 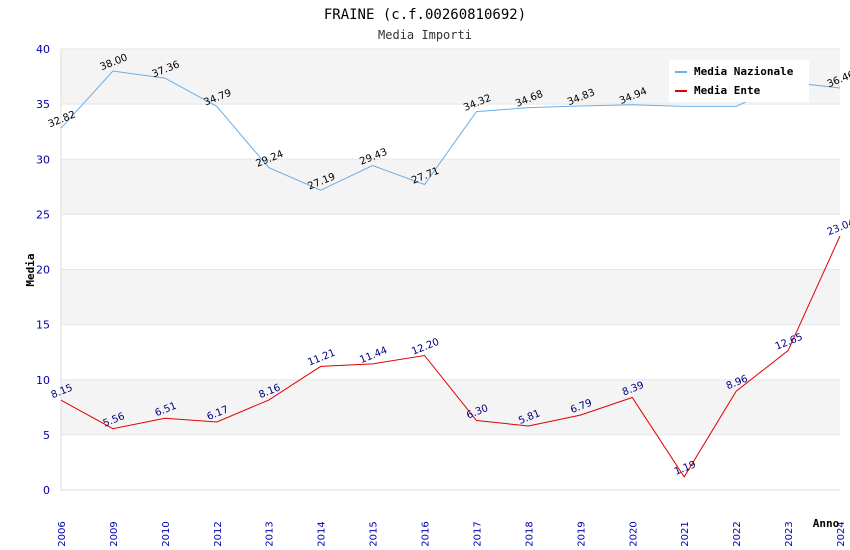 What do you see at coordinates (426, 533) in the screenshot?
I see `x-tick-label: 2016` at bounding box center [426, 533].